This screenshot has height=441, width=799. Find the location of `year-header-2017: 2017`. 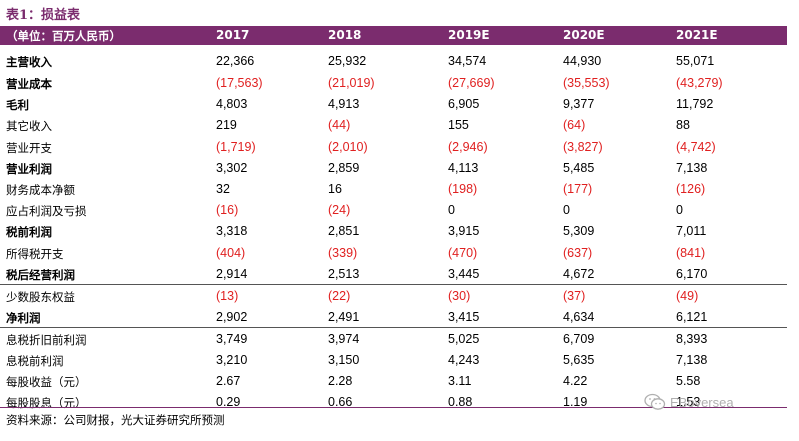

year-header-2017: 2017 is located at coordinates (233, 35).